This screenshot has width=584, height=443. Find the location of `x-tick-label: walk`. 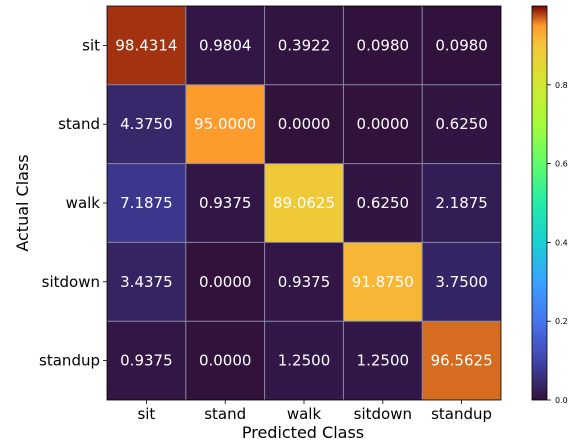

x-tick-label: walk is located at coordinates (304, 414).